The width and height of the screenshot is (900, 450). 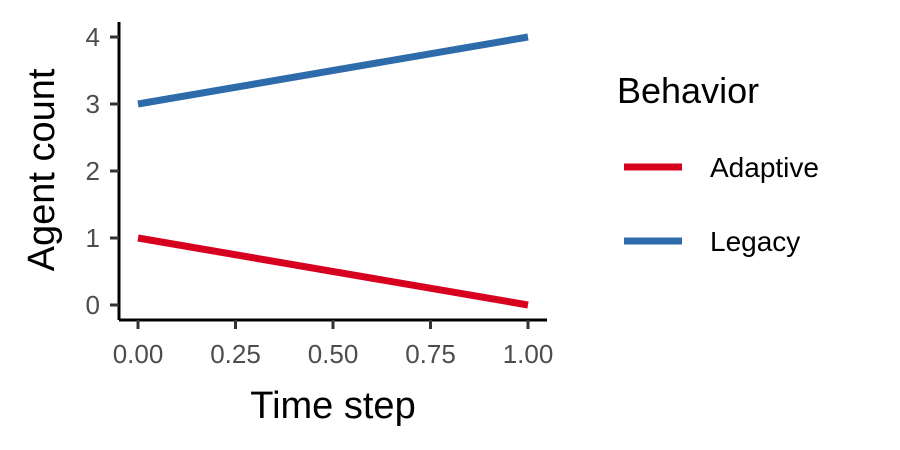 I want to click on y-tick-label: 3, so click(x=93, y=104).